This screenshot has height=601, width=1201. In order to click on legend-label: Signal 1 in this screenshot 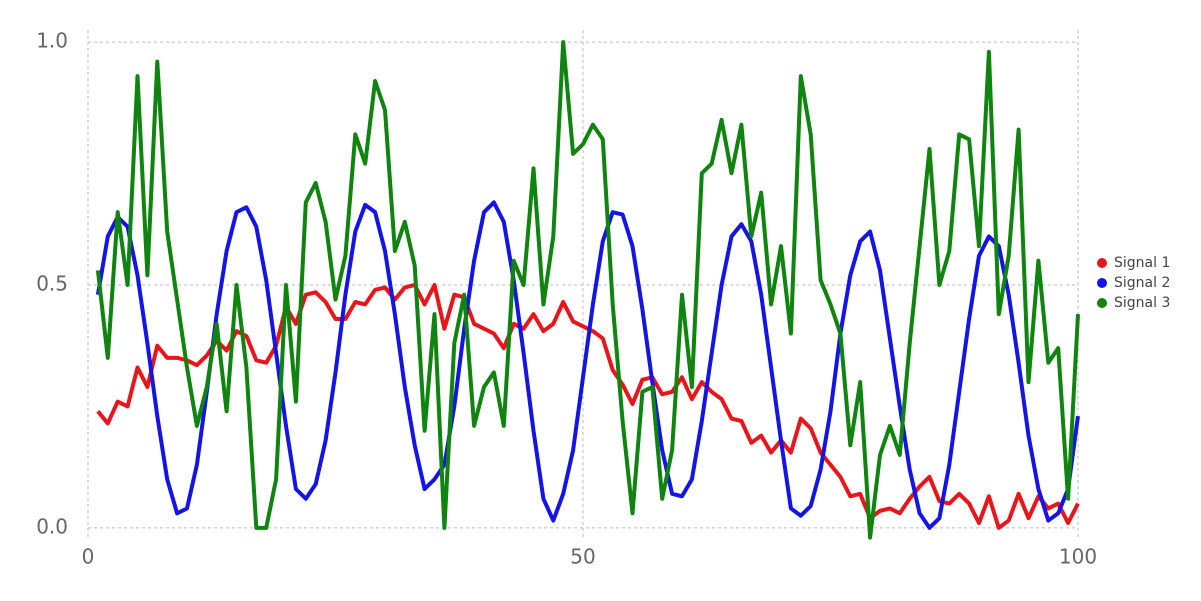, I will do `click(1142, 263)`.